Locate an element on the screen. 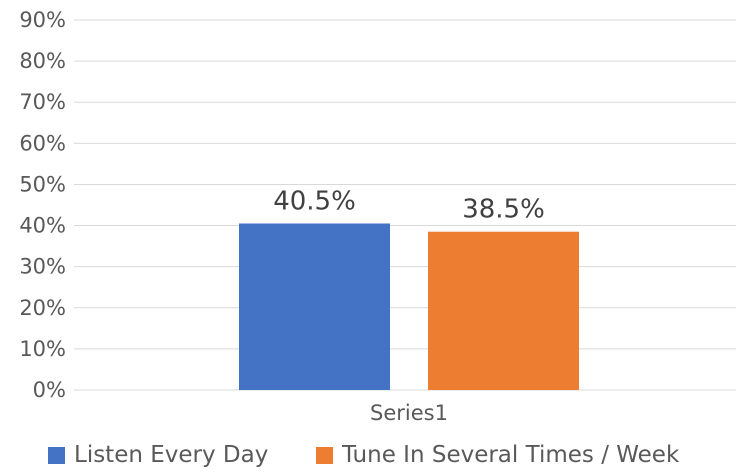  y-axis-tick-labels: 0% 10% 20% 30% 40% 50% 60% 70% 80% 90% is located at coordinates (42, 205).